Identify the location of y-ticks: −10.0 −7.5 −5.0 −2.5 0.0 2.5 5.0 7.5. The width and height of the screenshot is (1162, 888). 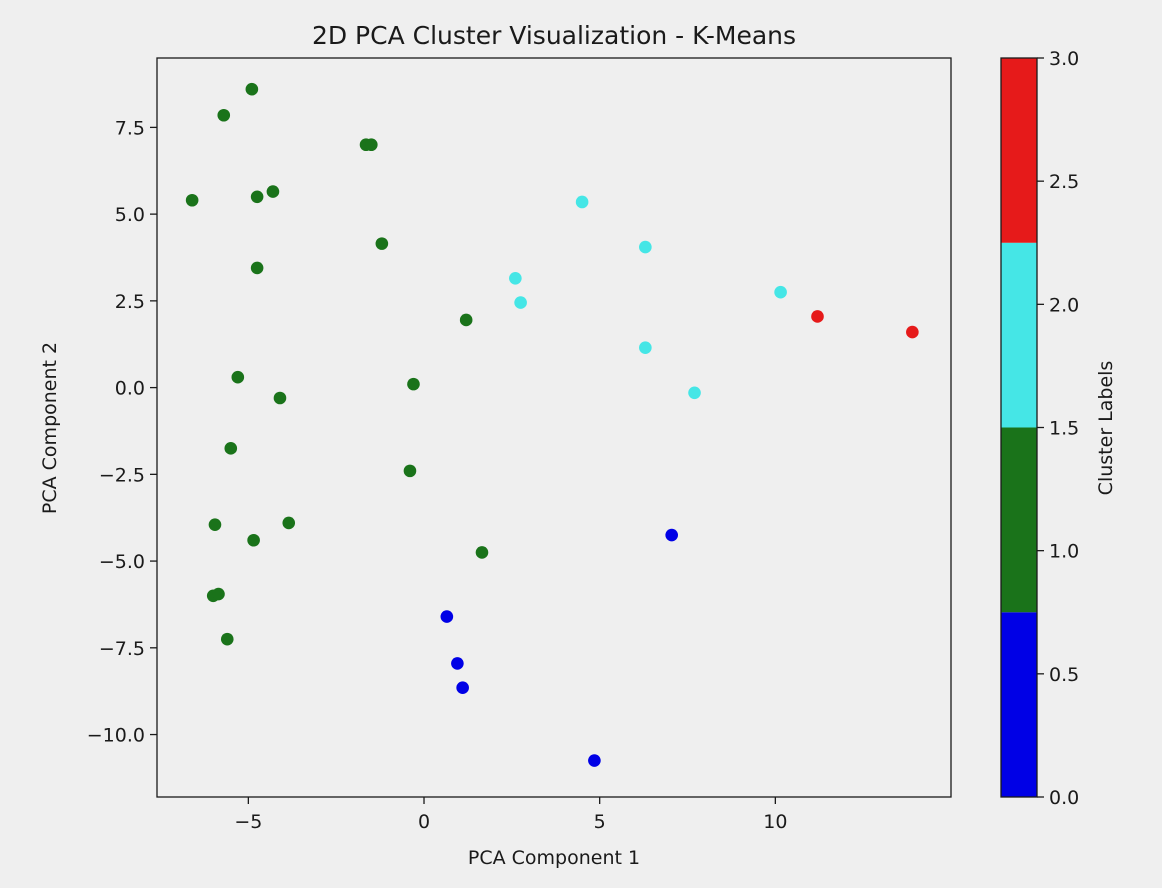
(122, 432).